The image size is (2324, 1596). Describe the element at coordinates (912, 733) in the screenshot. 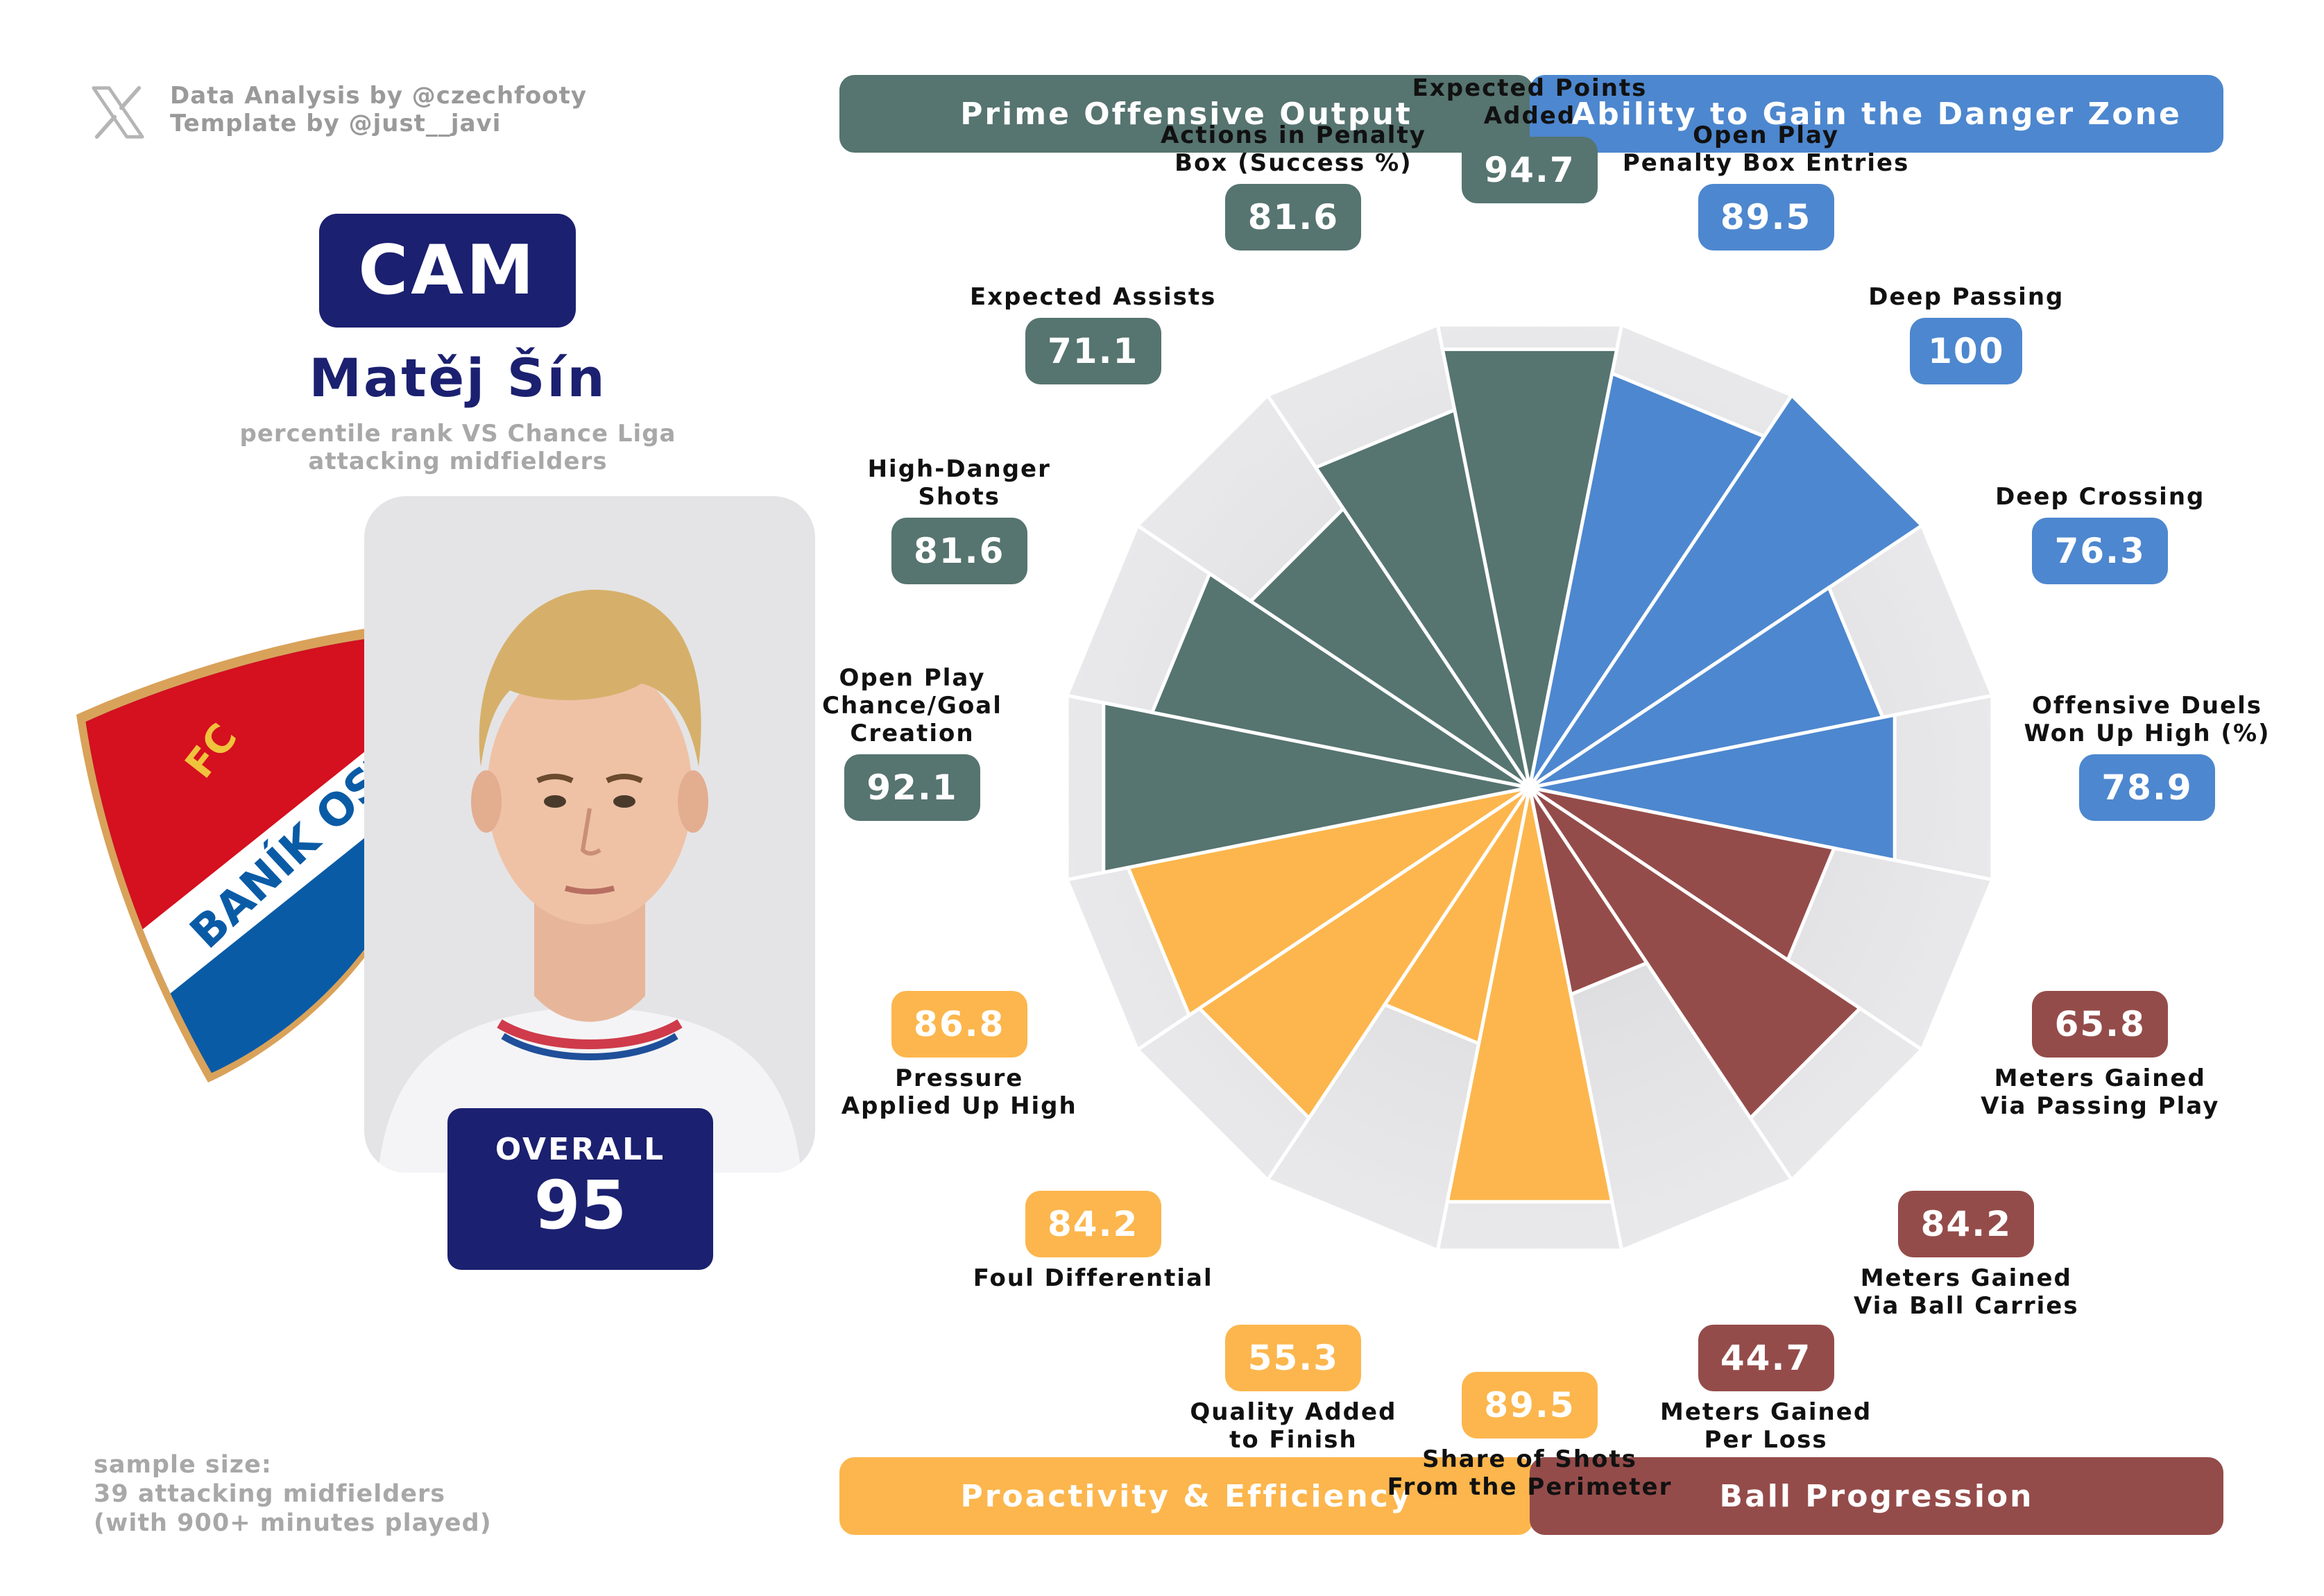

I see `metric-label-line: Creation` at that location.